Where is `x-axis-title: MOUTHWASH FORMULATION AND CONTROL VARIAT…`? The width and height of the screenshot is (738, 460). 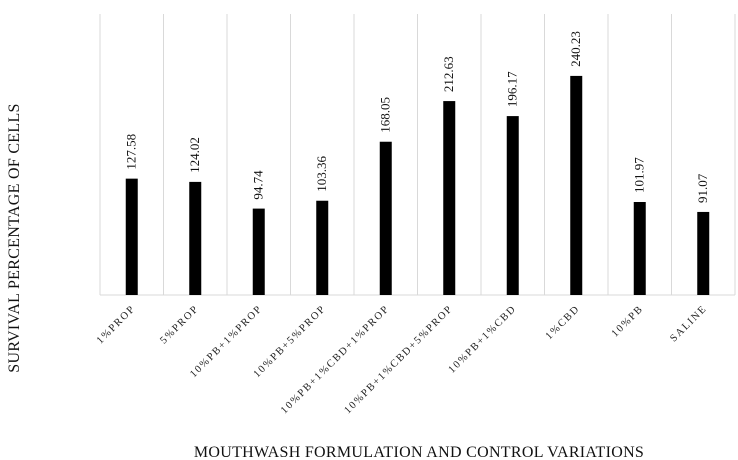
x-axis-title: MOUTHWASH FORMULATION AND CONTROL VARIAT… is located at coordinates (419, 452).